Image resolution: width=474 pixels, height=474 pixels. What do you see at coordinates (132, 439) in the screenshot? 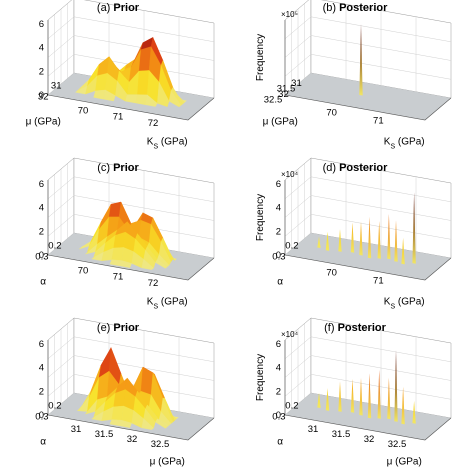
I see `x-tick-label: 32` at bounding box center [132, 439].